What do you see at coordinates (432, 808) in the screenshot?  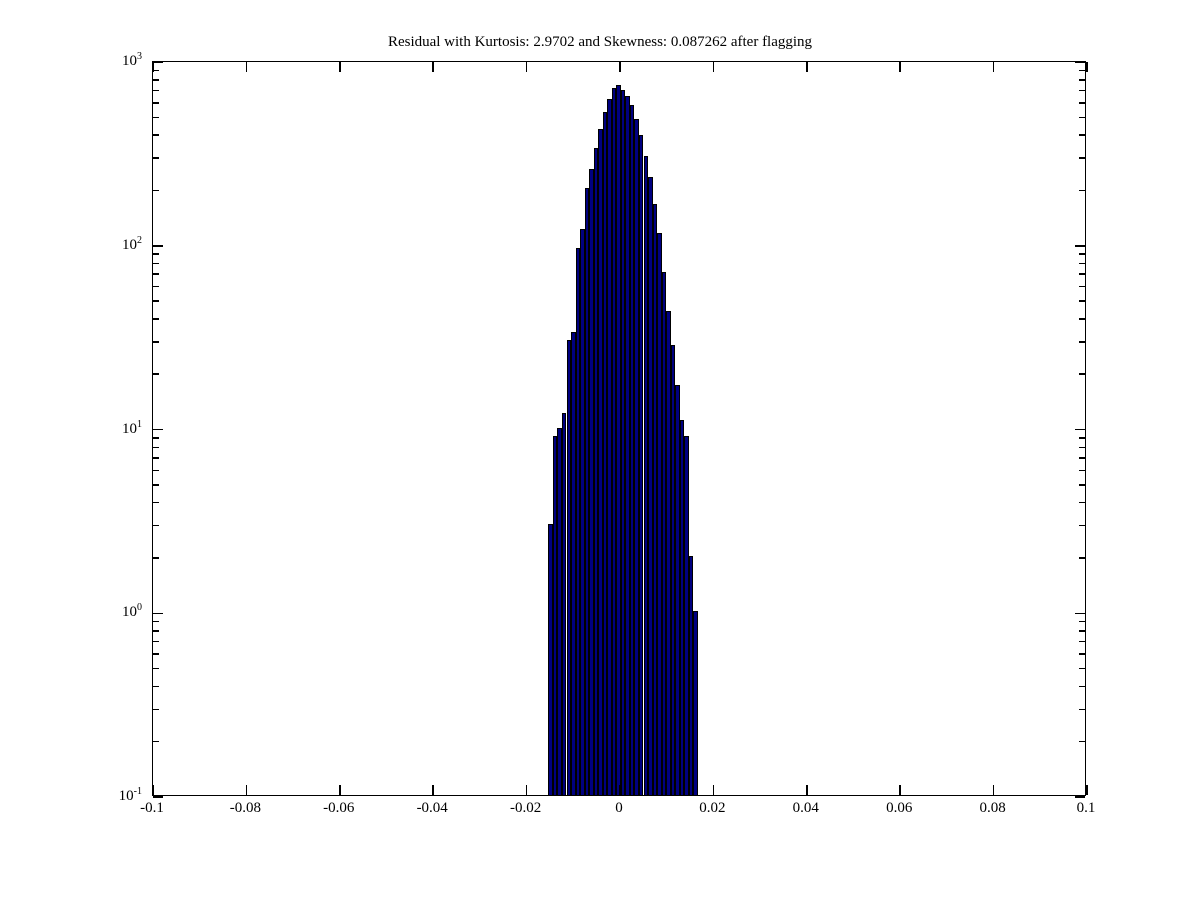 I see `x-axis-tick-label: -0.04` at bounding box center [432, 808].